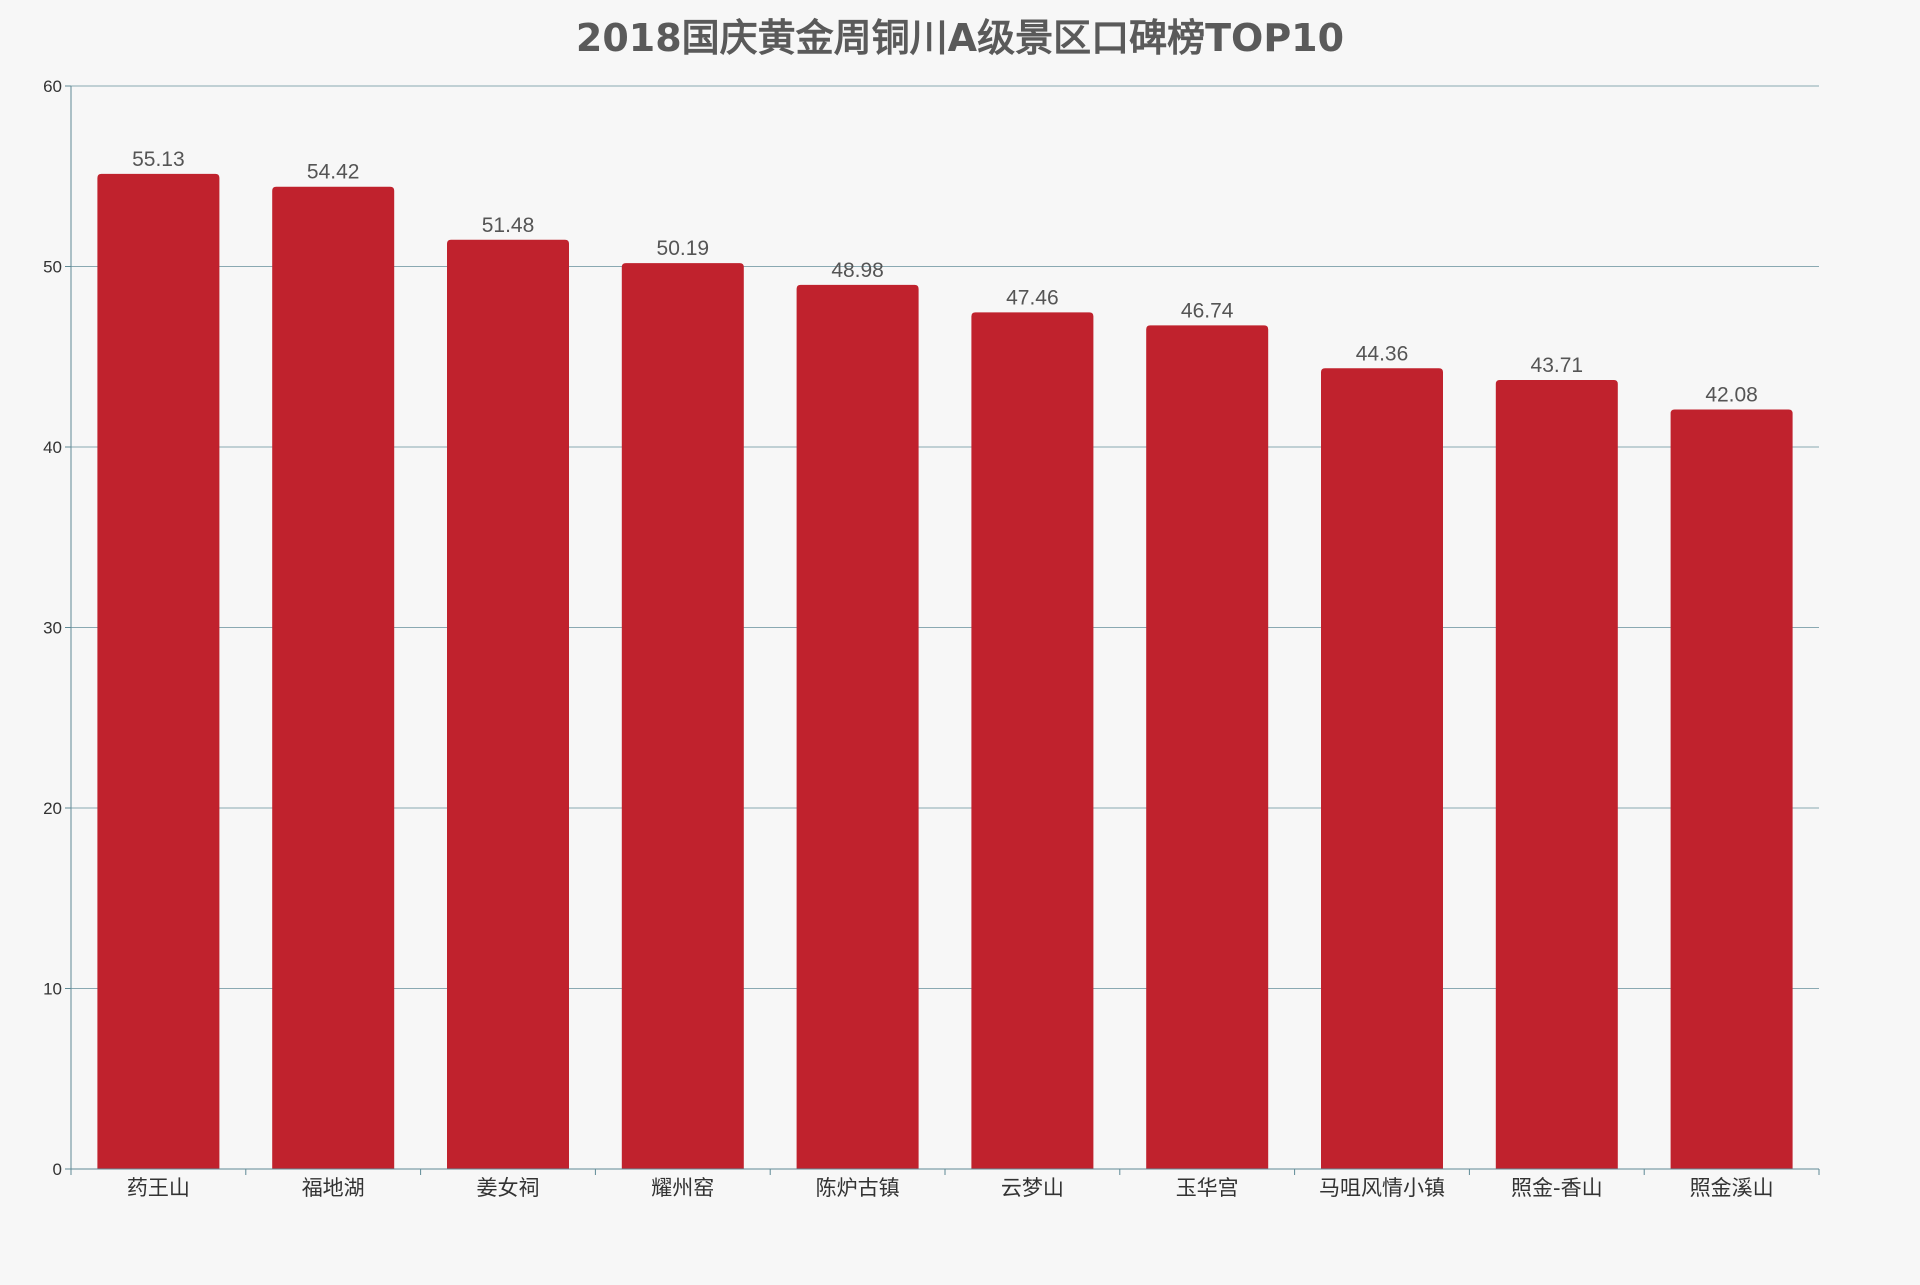 This screenshot has width=1920, height=1285. What do you see at coordinates (57, 1169) in the screenshot?
I see `y-tick-label: 0` at bounding box center [57, 1169].